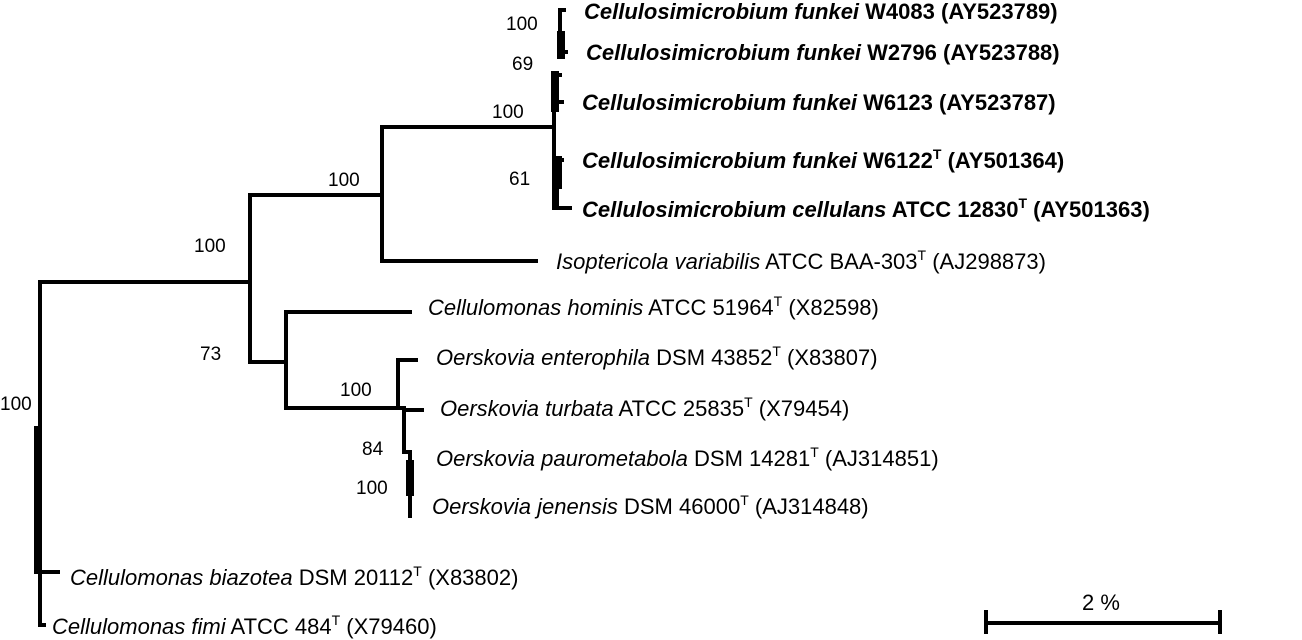 The height and width of the screenshot is (640, 1302). I want to click on taxon-accession: (AY523787), so click(997, 102).